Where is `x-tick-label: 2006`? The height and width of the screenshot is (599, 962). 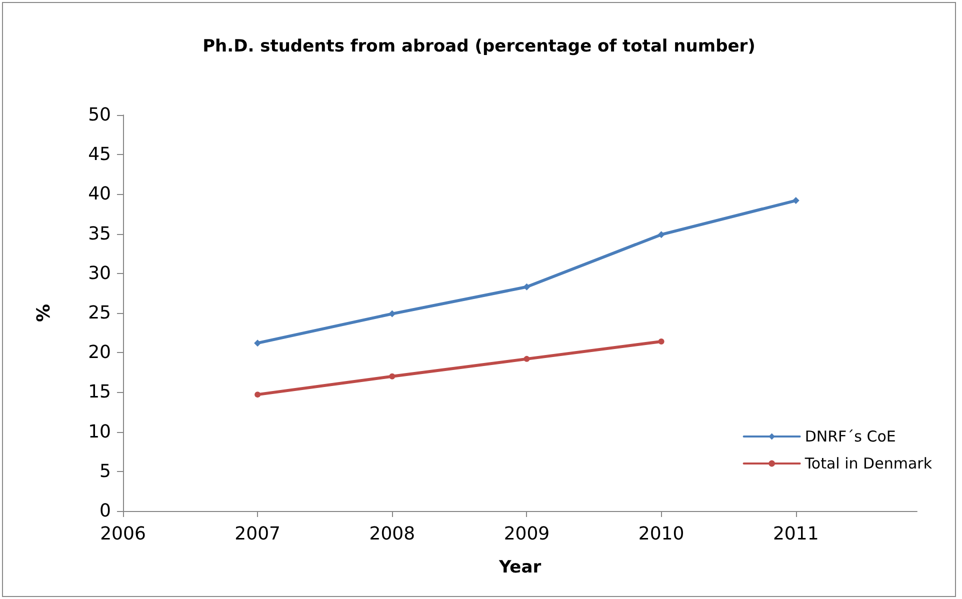
x-tick-label: 2006 is located at coordinates (123, 534).